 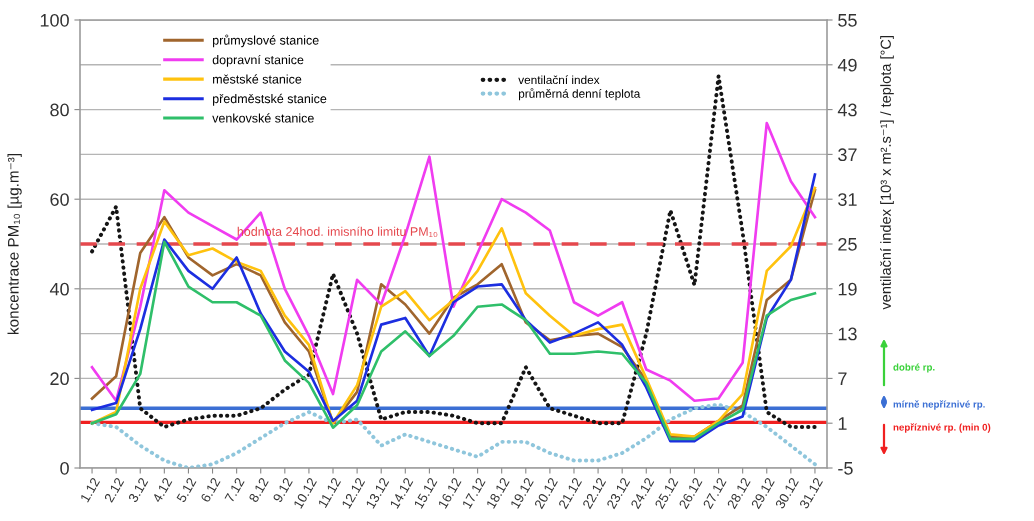 I want to click on y2-tick-label: 31, so click(x=847, y=199).